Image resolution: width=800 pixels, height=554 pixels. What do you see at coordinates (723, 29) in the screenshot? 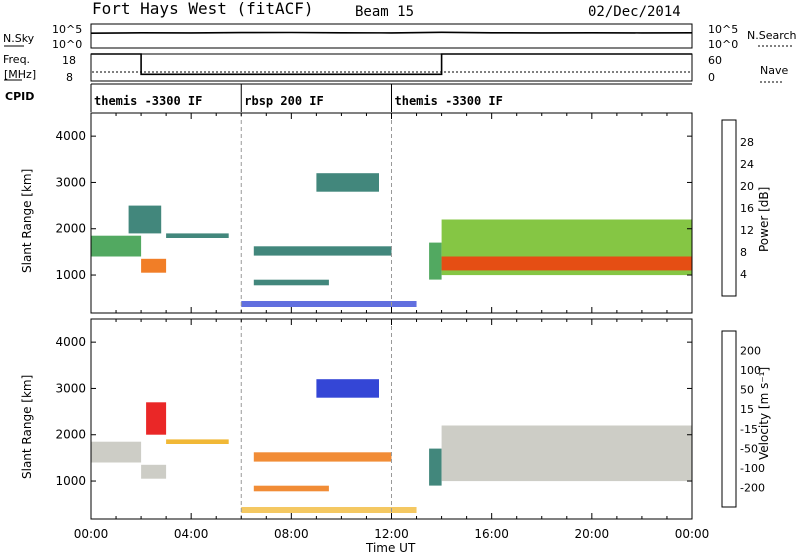
I see `noise-right-tick-top: 10^5` at bounding box center [723, 29].